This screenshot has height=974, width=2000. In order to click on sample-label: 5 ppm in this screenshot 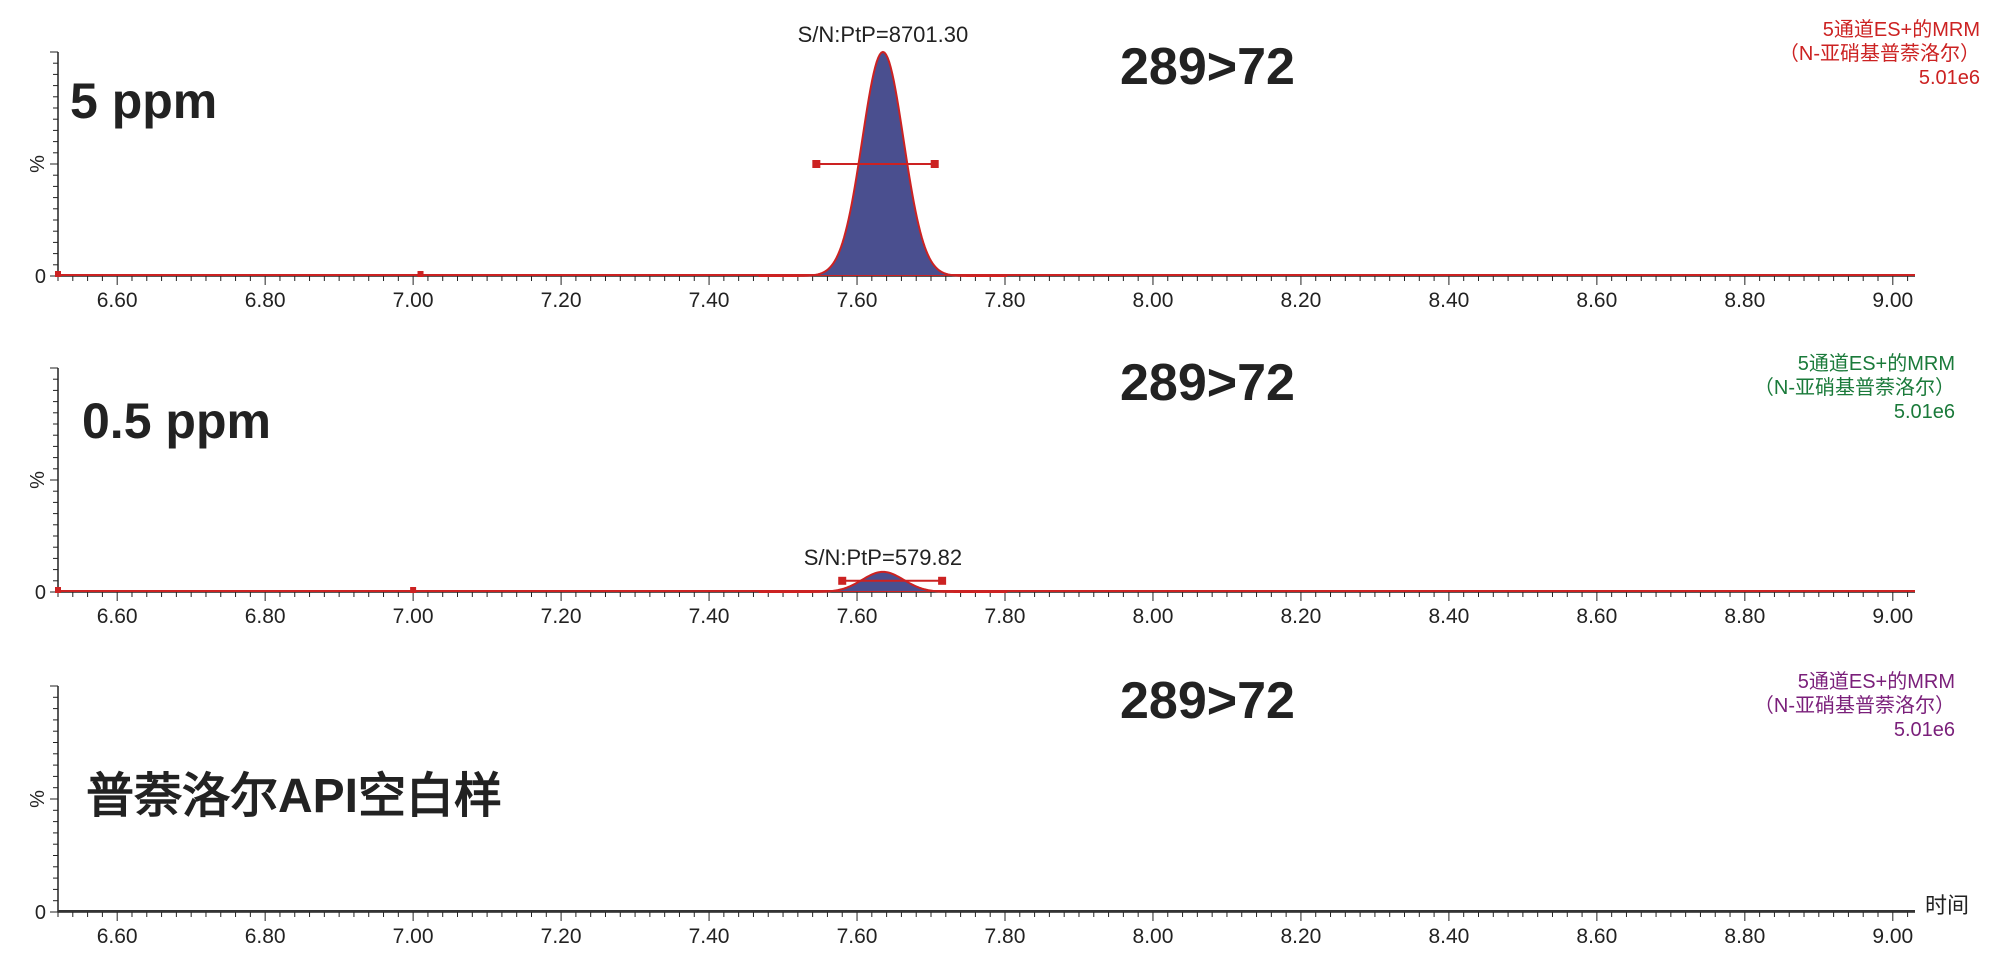, I will do `click(143, 101)`.